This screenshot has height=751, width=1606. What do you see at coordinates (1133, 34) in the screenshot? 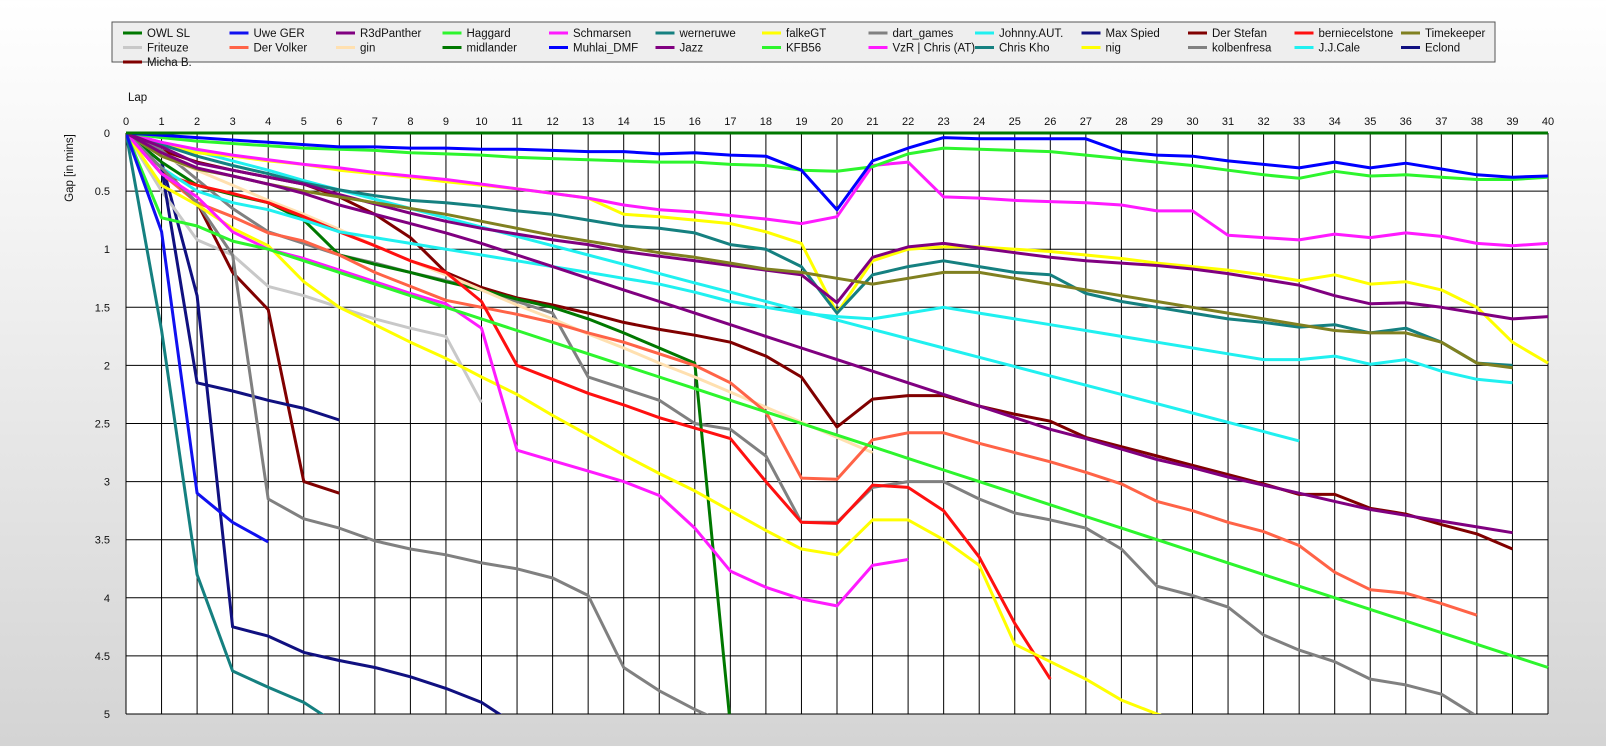
I see `legend-label: Max Spied` at bounding box center [1133, 34].